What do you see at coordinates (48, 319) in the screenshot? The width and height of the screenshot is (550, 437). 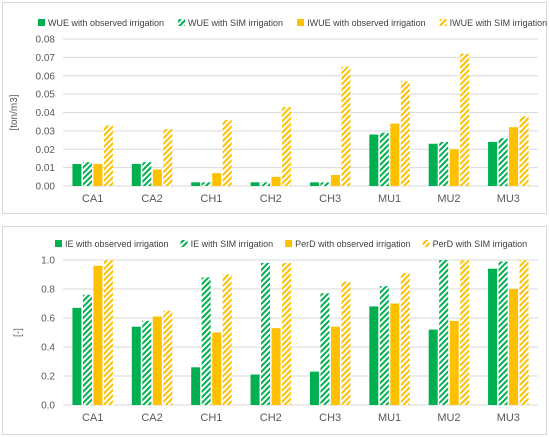 I see `y-tick-label: 0.6` at bounding box center [48, 319].